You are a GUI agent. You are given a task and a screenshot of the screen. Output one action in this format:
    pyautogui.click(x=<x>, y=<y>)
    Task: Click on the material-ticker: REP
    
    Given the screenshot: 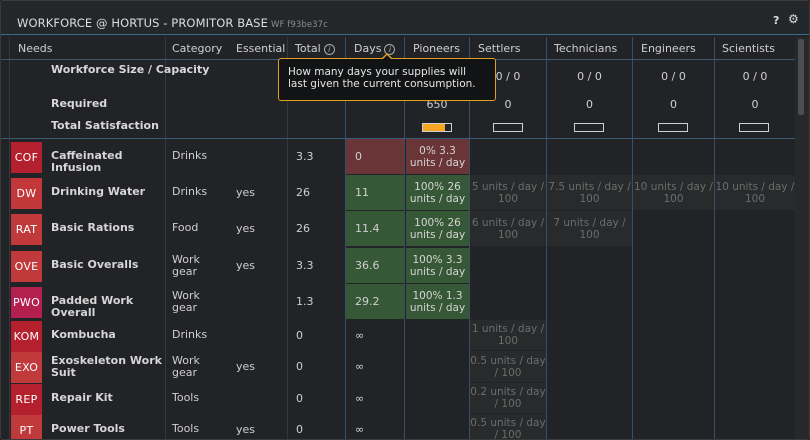 What is the action you would take?
    pyautogui.click(x=26, y=399)
    